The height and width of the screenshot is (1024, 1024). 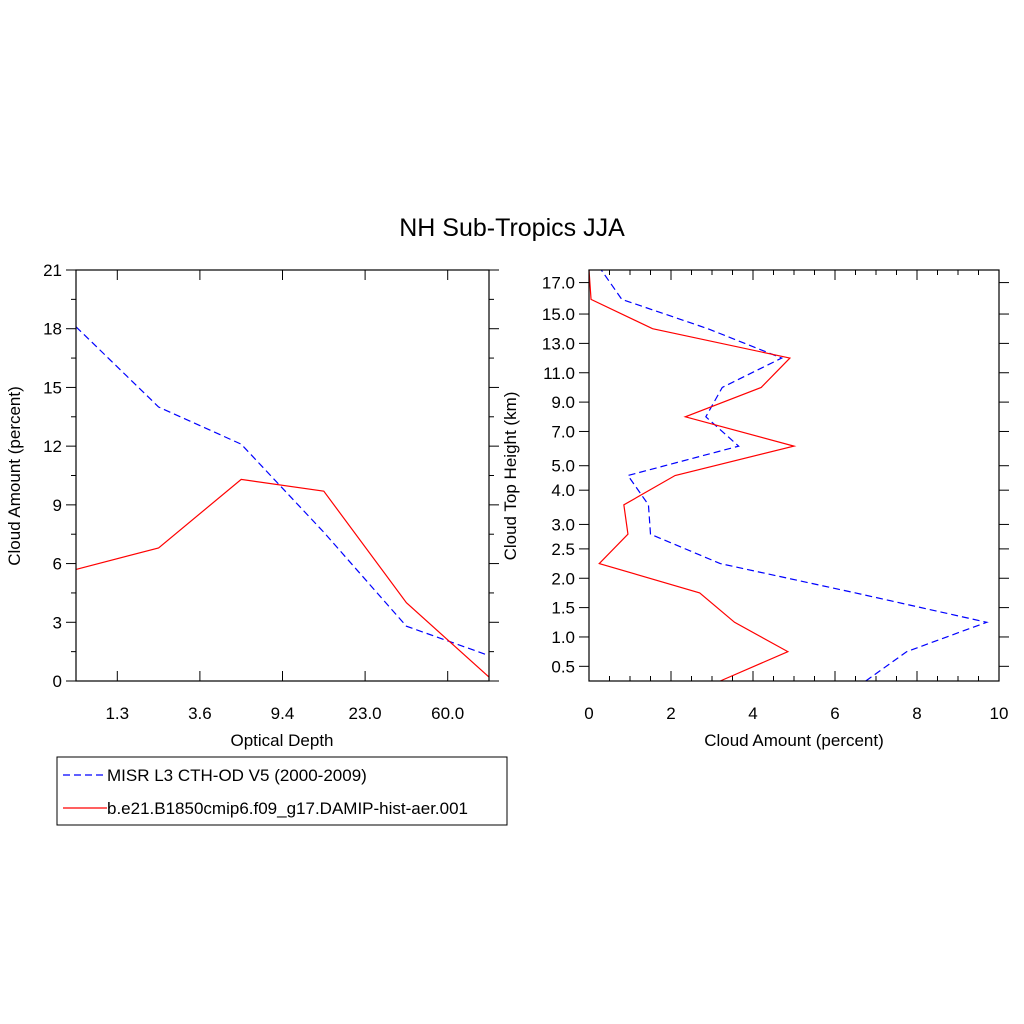 I want to click on legend-box, so click(x=282, y=791).